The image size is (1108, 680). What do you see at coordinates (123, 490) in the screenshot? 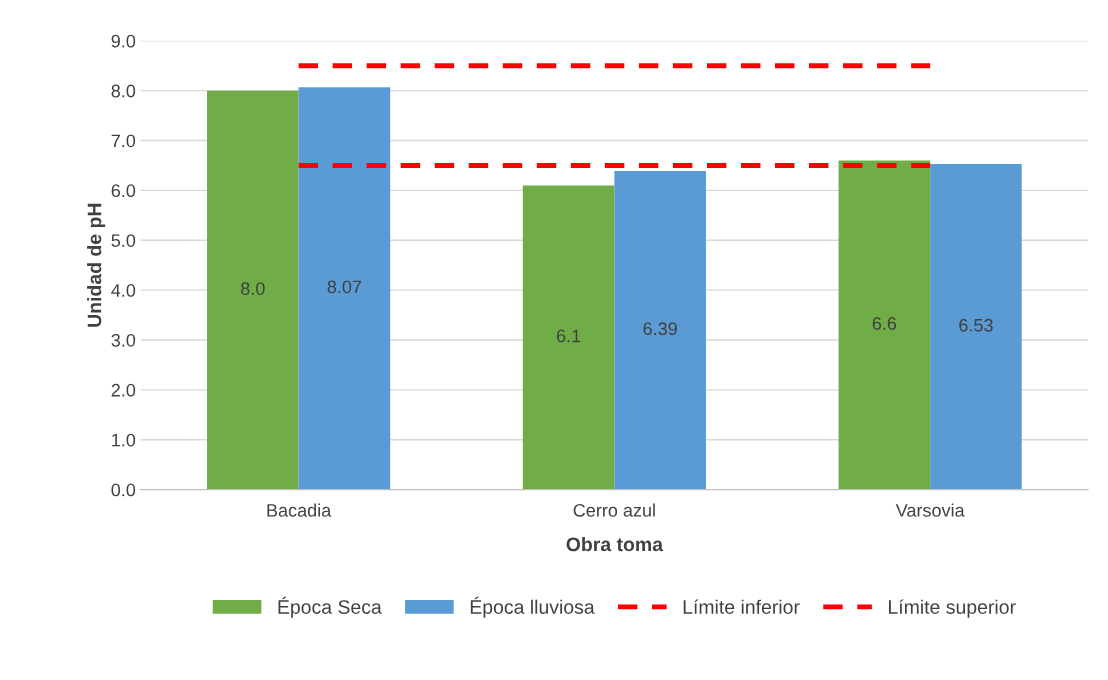
I see `y-tick-label: 0.0` at bounding box center [123, 490].